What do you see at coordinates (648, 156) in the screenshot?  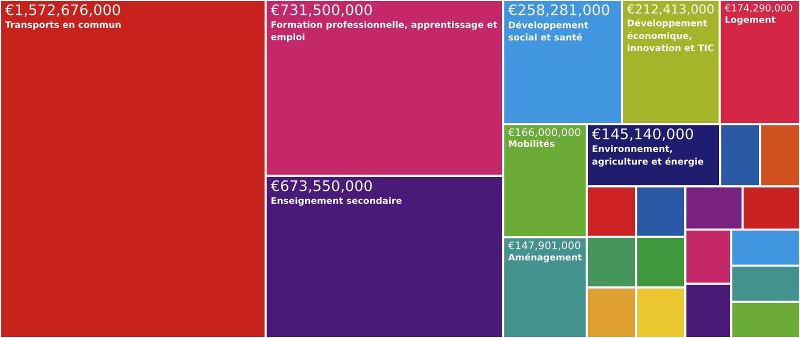 I see `category-label: Environnement, agriculture et énergie` at bounding box center [648, 156].